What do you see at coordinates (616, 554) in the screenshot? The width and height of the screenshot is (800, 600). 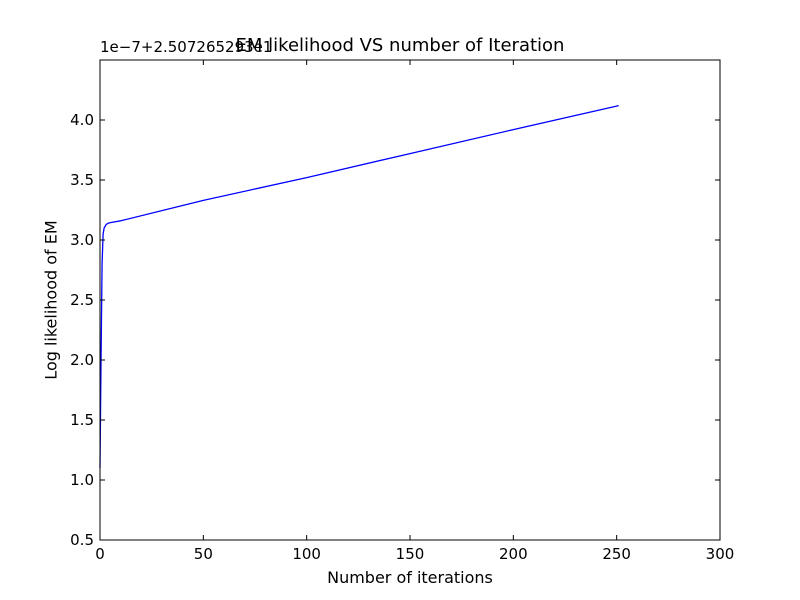 I see `x-tick-label: 250` at bounding box center [616, 554].